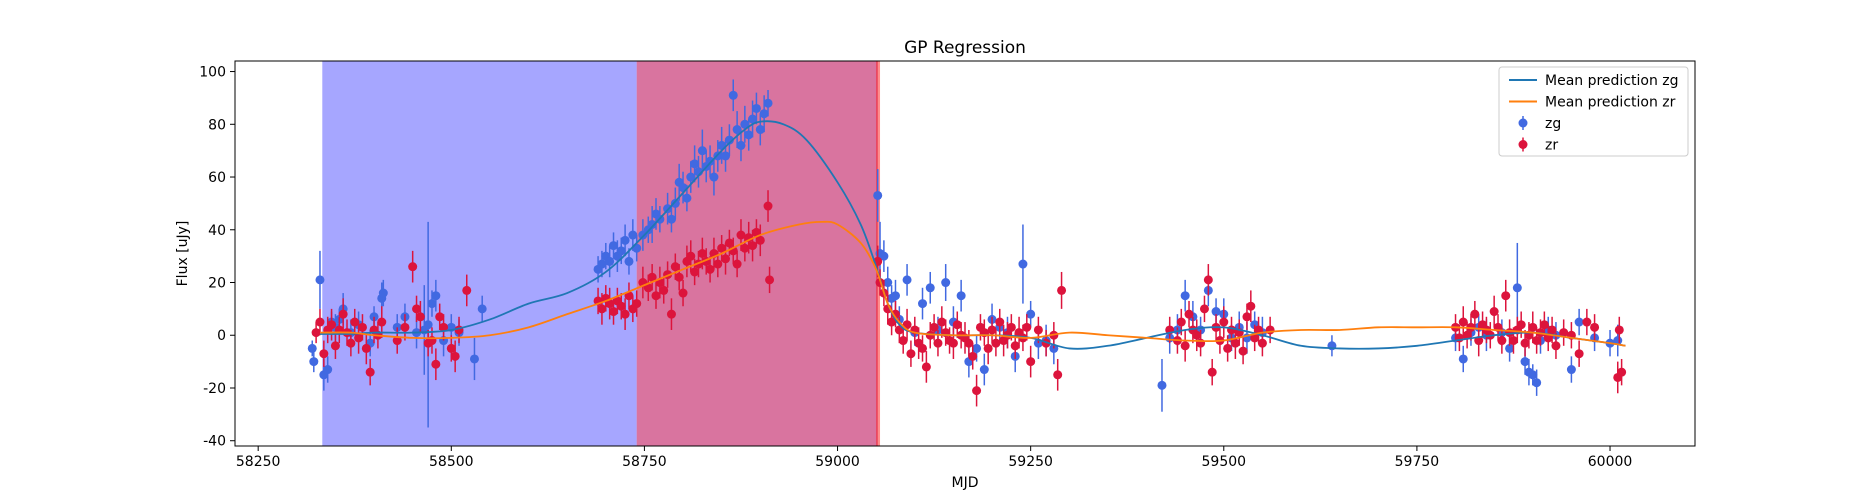  What do you see at coordinates (1592, 103) in the screenshot?
I see `legend-entry: Mean prediction zr` at bounding box center [1592, 103].